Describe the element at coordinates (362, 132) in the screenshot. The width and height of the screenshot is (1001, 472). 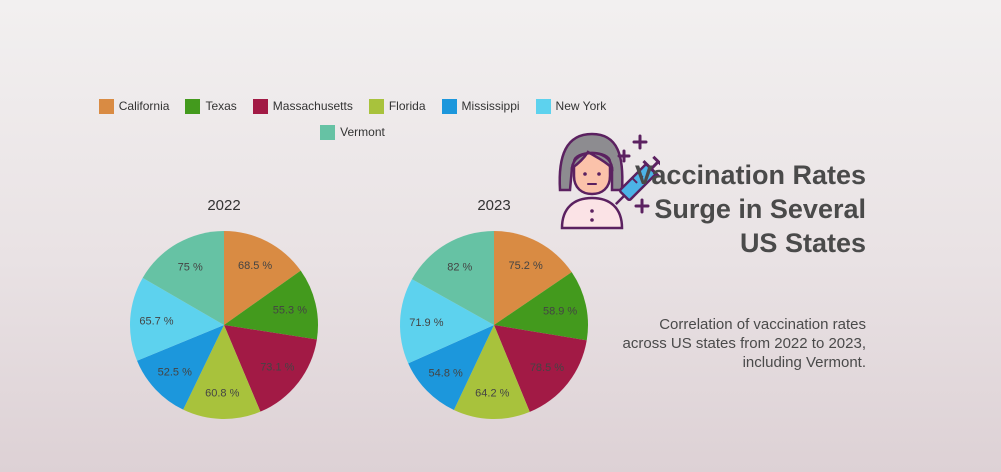
I see `legend-label: Vermont` at that location.